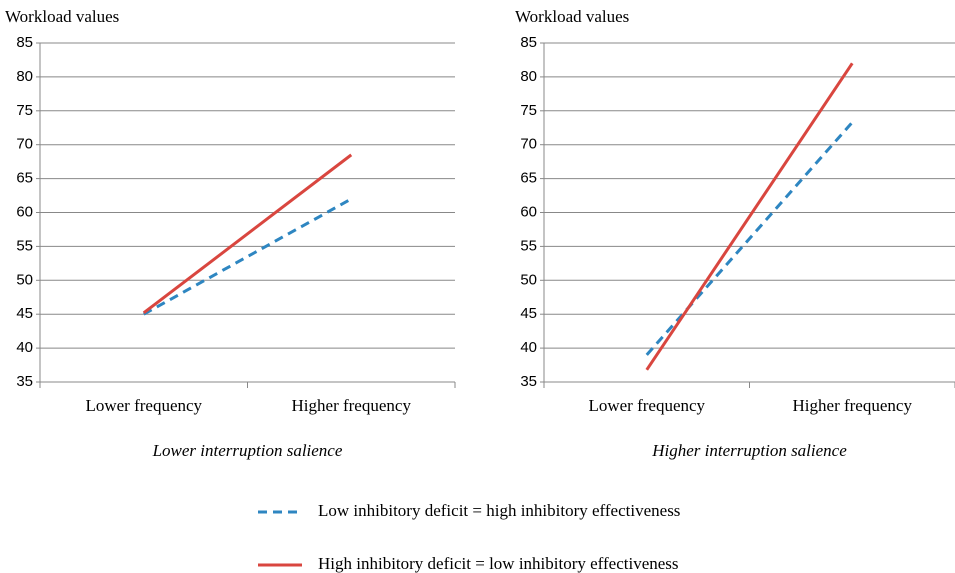 The image size is (955, 573). I want to click on subtitle: Lower interruption salience, so click(247, 450).